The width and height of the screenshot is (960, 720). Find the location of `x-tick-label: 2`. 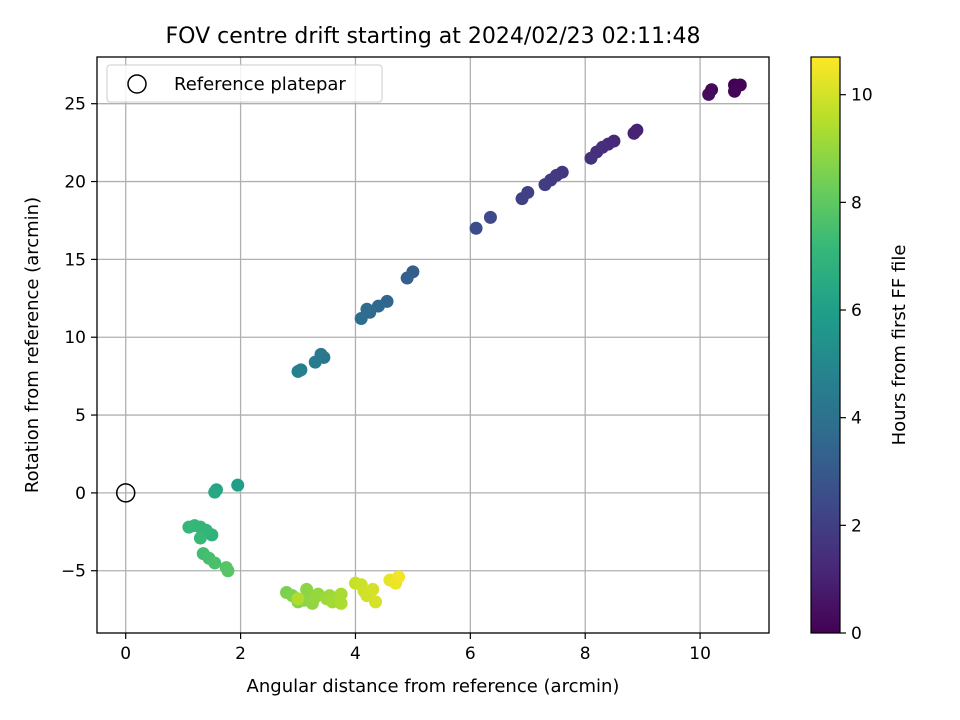

x-tick-label: 2 is located at coordinates (240, 654).